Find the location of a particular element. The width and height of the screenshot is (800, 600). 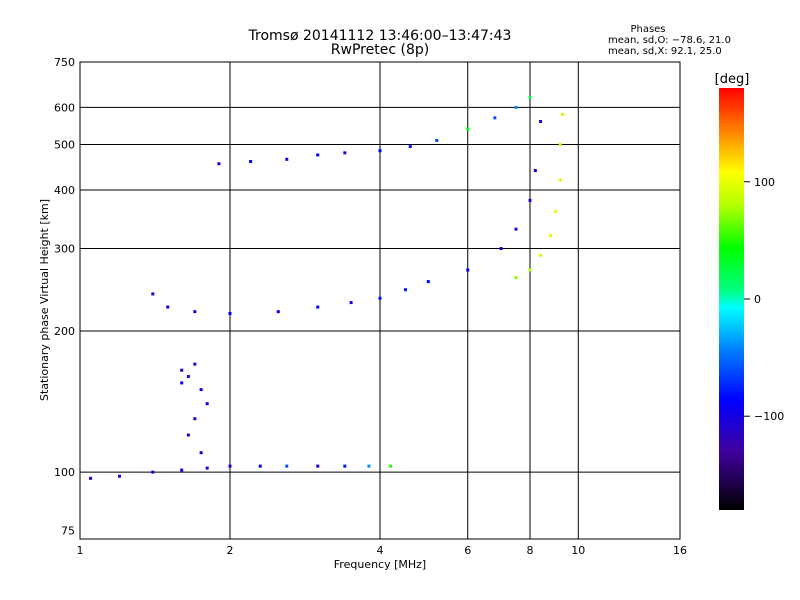

y-tick-label: 600 is located at coordinates (64, 107).